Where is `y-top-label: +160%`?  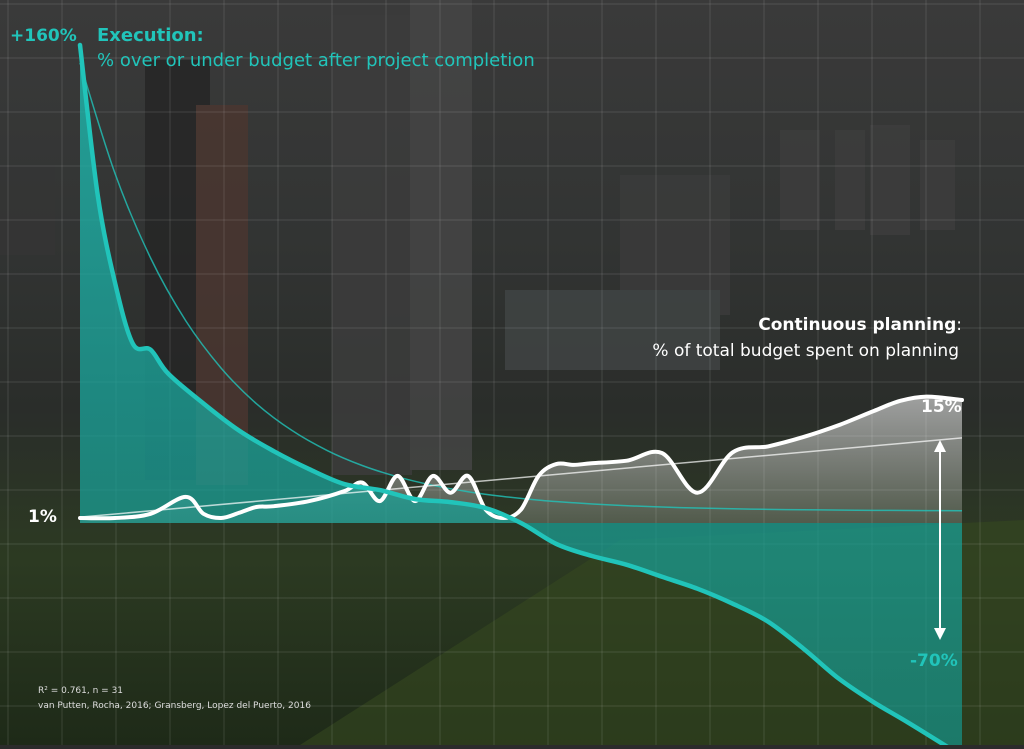 y-top-label: +160% is located at coordinates (43, 36).